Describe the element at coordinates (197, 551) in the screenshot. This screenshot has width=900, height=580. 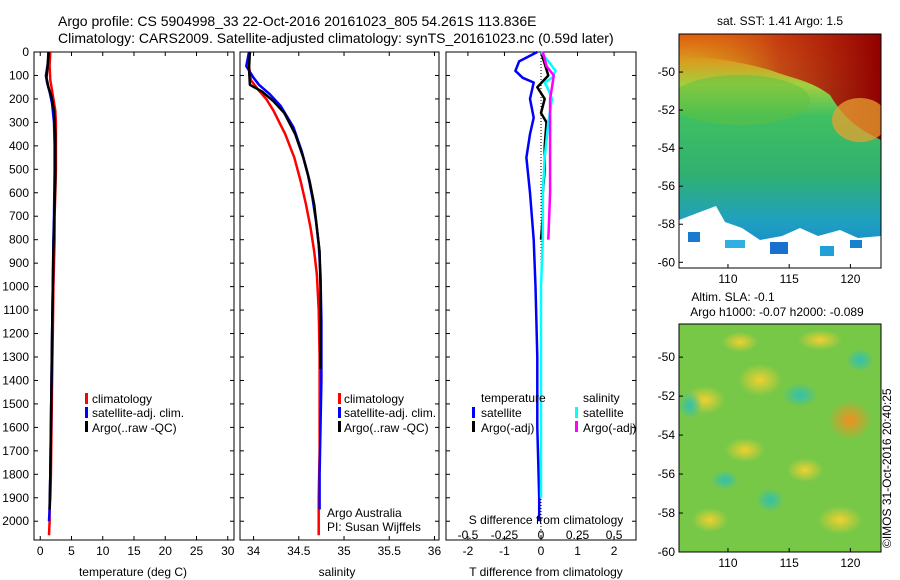
I see `x-tick-label: 25` at that location.